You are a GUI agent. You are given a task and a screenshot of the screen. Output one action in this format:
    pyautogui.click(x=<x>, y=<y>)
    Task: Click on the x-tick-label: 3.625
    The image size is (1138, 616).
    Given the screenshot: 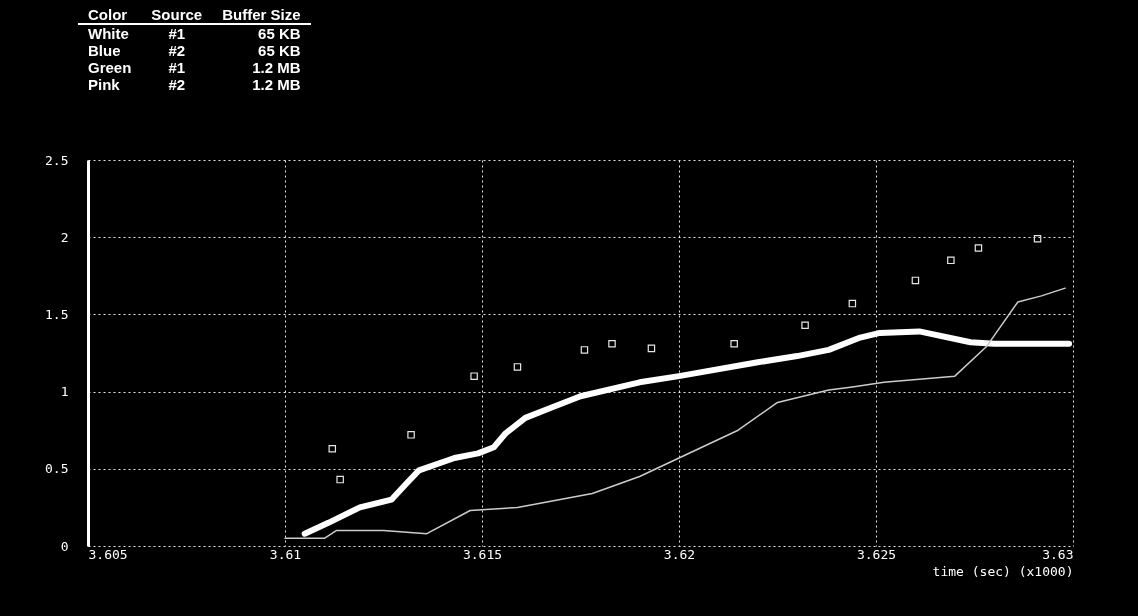 What is the action you would take?
    pyautogui.click(x=876, y=554)
    